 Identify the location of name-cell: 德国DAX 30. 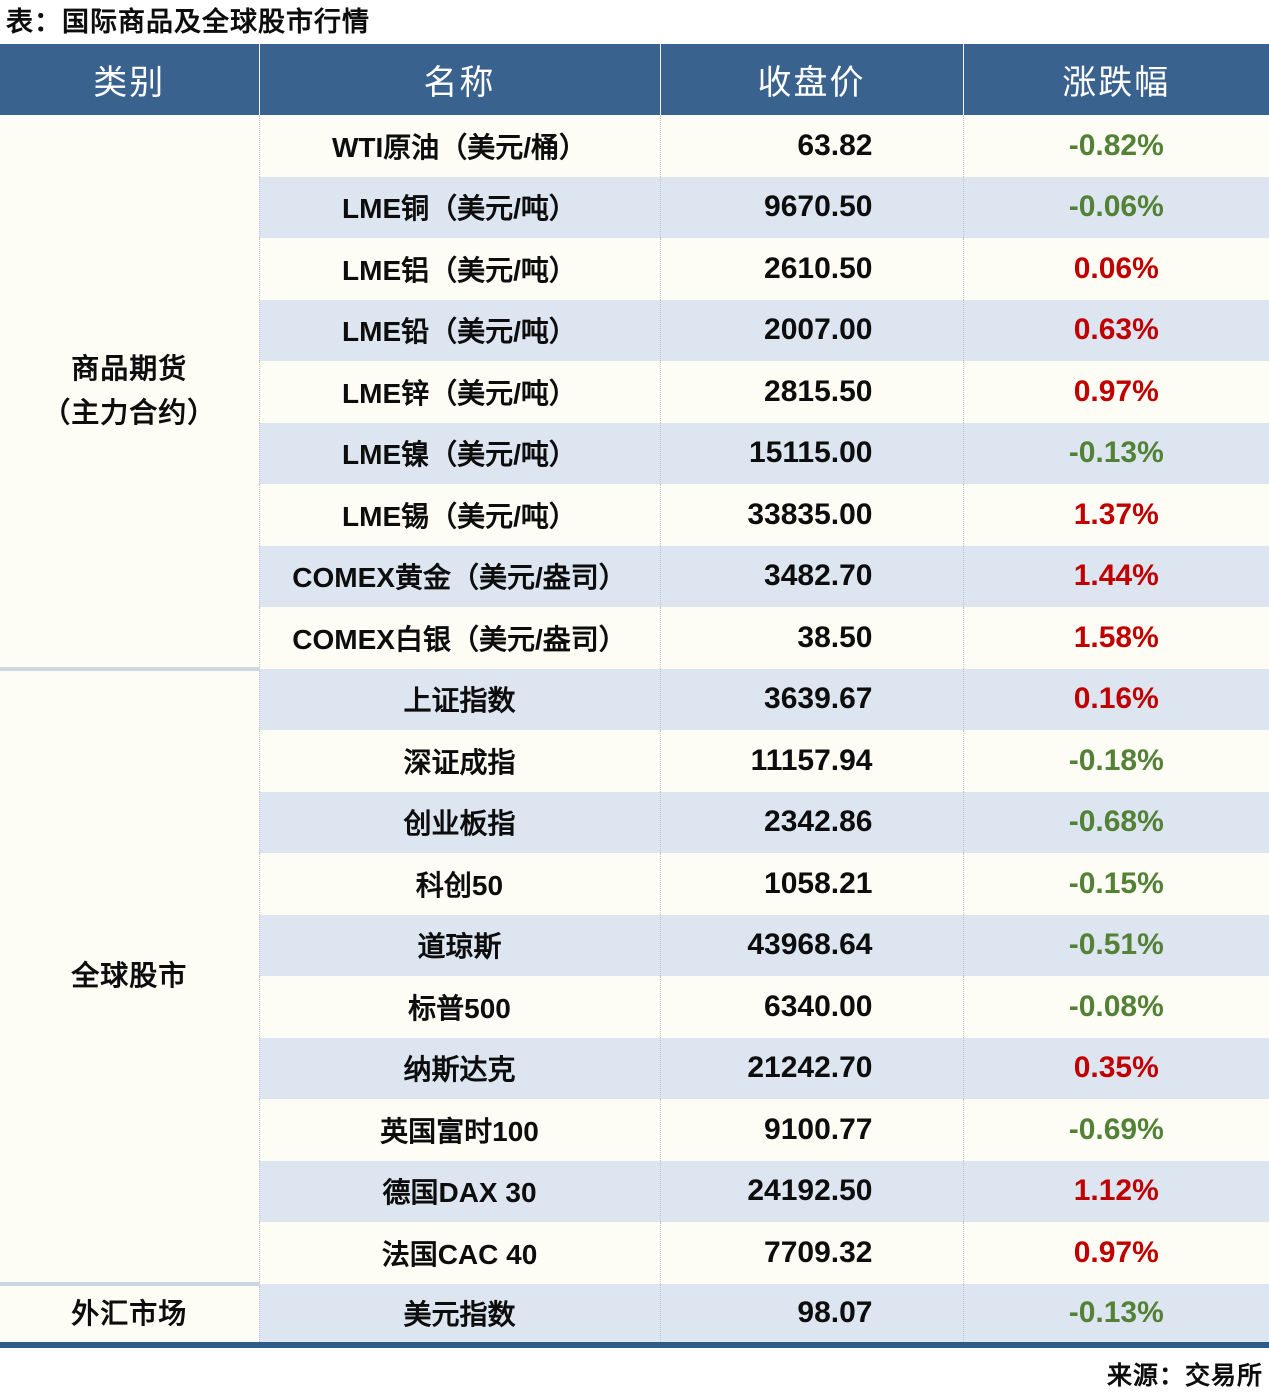
(459, 1191).